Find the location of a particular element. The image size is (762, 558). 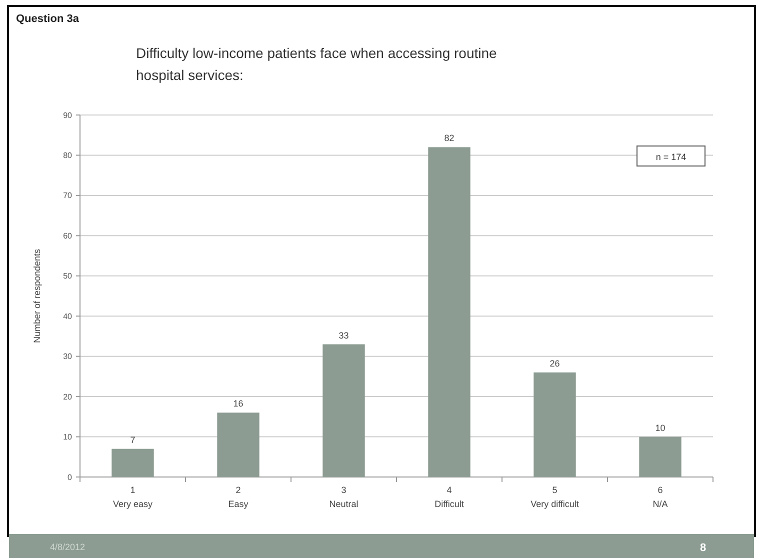

text: Question 3a is located at coordinates (48, 19).